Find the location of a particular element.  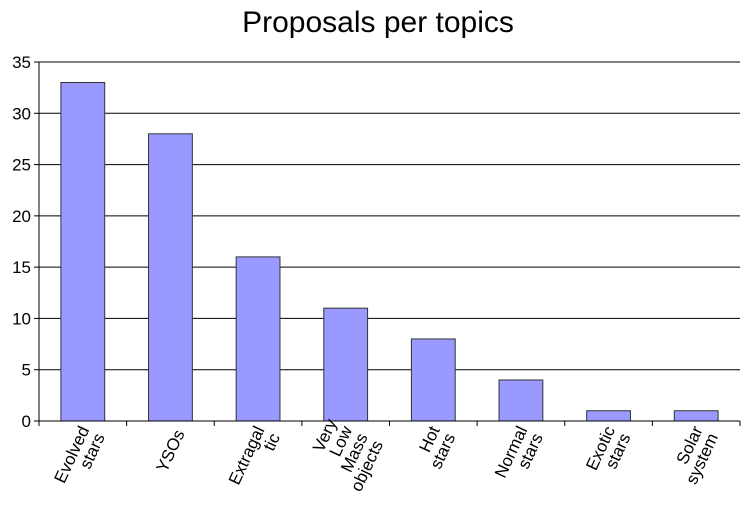

y-tick-label: 25 is located at coordinates (21, 165).